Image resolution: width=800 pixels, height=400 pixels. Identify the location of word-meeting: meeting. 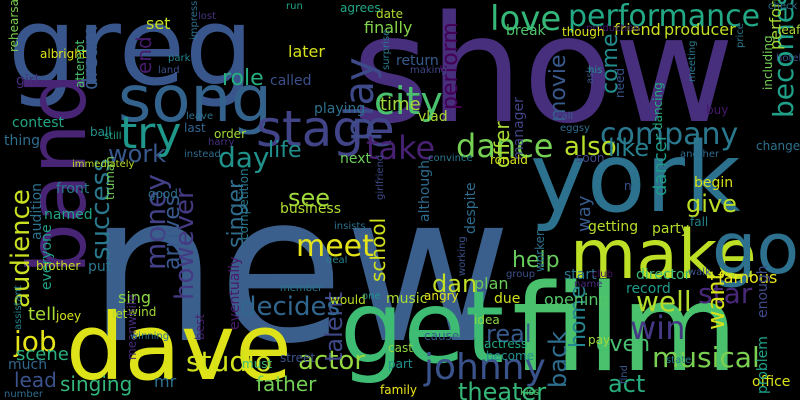
(692, 61).